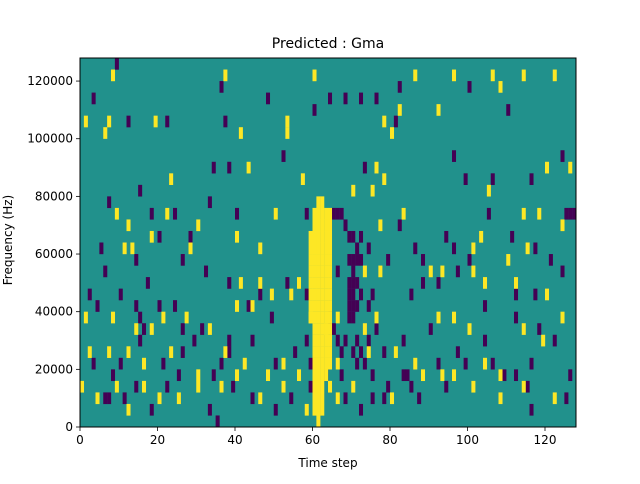 This screenshot has height=484, width=640. Describe the element at coordinates (327, 463) in the screenshot. I see `x-axis-label: Time step` at that location.